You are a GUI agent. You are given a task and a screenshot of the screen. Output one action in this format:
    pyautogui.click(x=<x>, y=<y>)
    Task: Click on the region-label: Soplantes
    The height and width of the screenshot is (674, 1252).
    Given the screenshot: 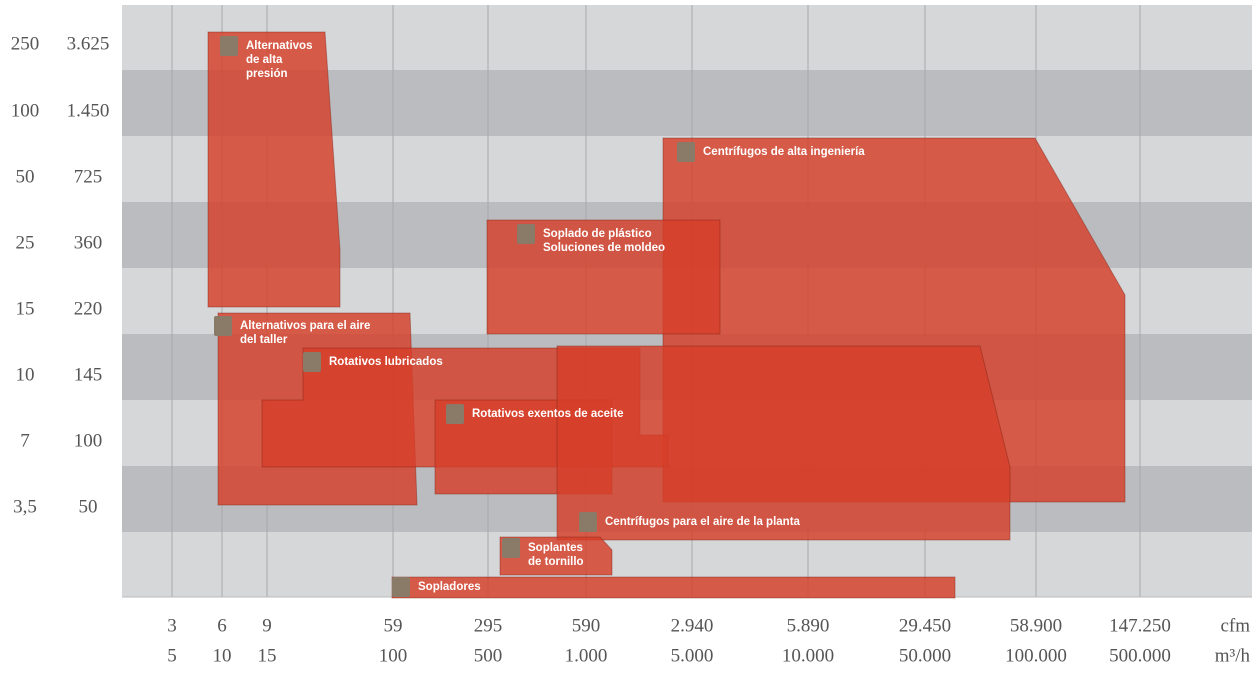 What is the action you would take?
    pyautogui.click(x=555, y=548)
    